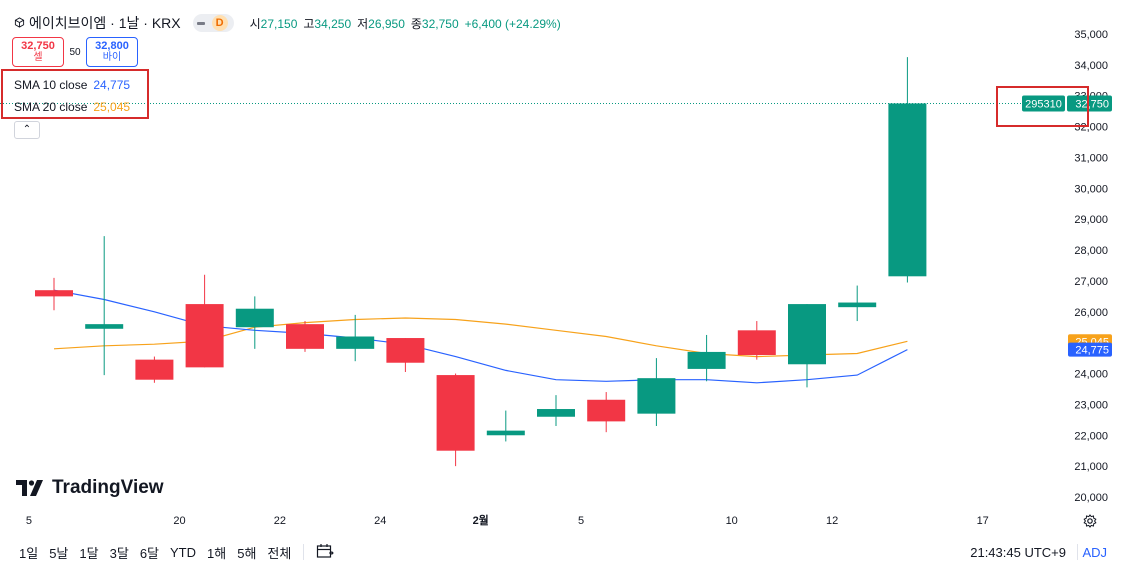 This screenshot has width=1127, height=577. What do you see at coordinates (112, 85) in the screenshot?
I see `sma10-value: 24,775` at bounding box center [112, 85].